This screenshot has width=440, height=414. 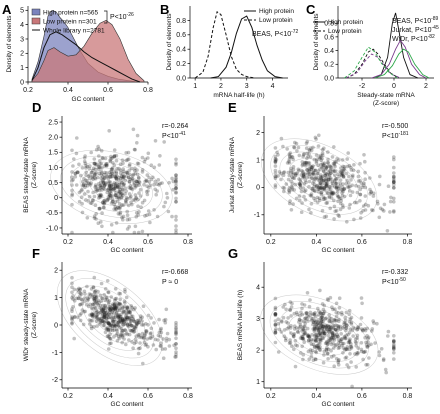 I want to click on x-tick-label-e-2: 0.6, so click(x=362, y=242).